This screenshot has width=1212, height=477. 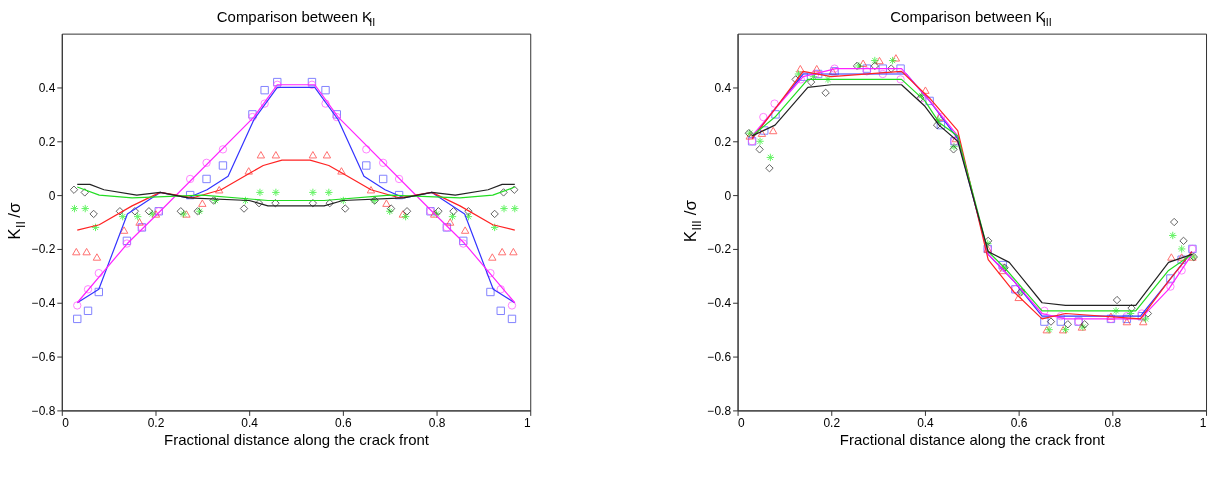 What do you see at coordinates (43, 357) in the screenshot?
I see `y-tick-label: −0.6` at bounding box center [43, 357].